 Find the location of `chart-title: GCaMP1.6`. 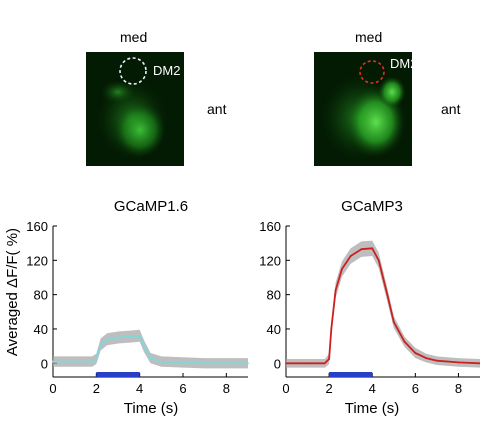

chart-title: GCaMP1.6 is located at coordinates (151, 206).